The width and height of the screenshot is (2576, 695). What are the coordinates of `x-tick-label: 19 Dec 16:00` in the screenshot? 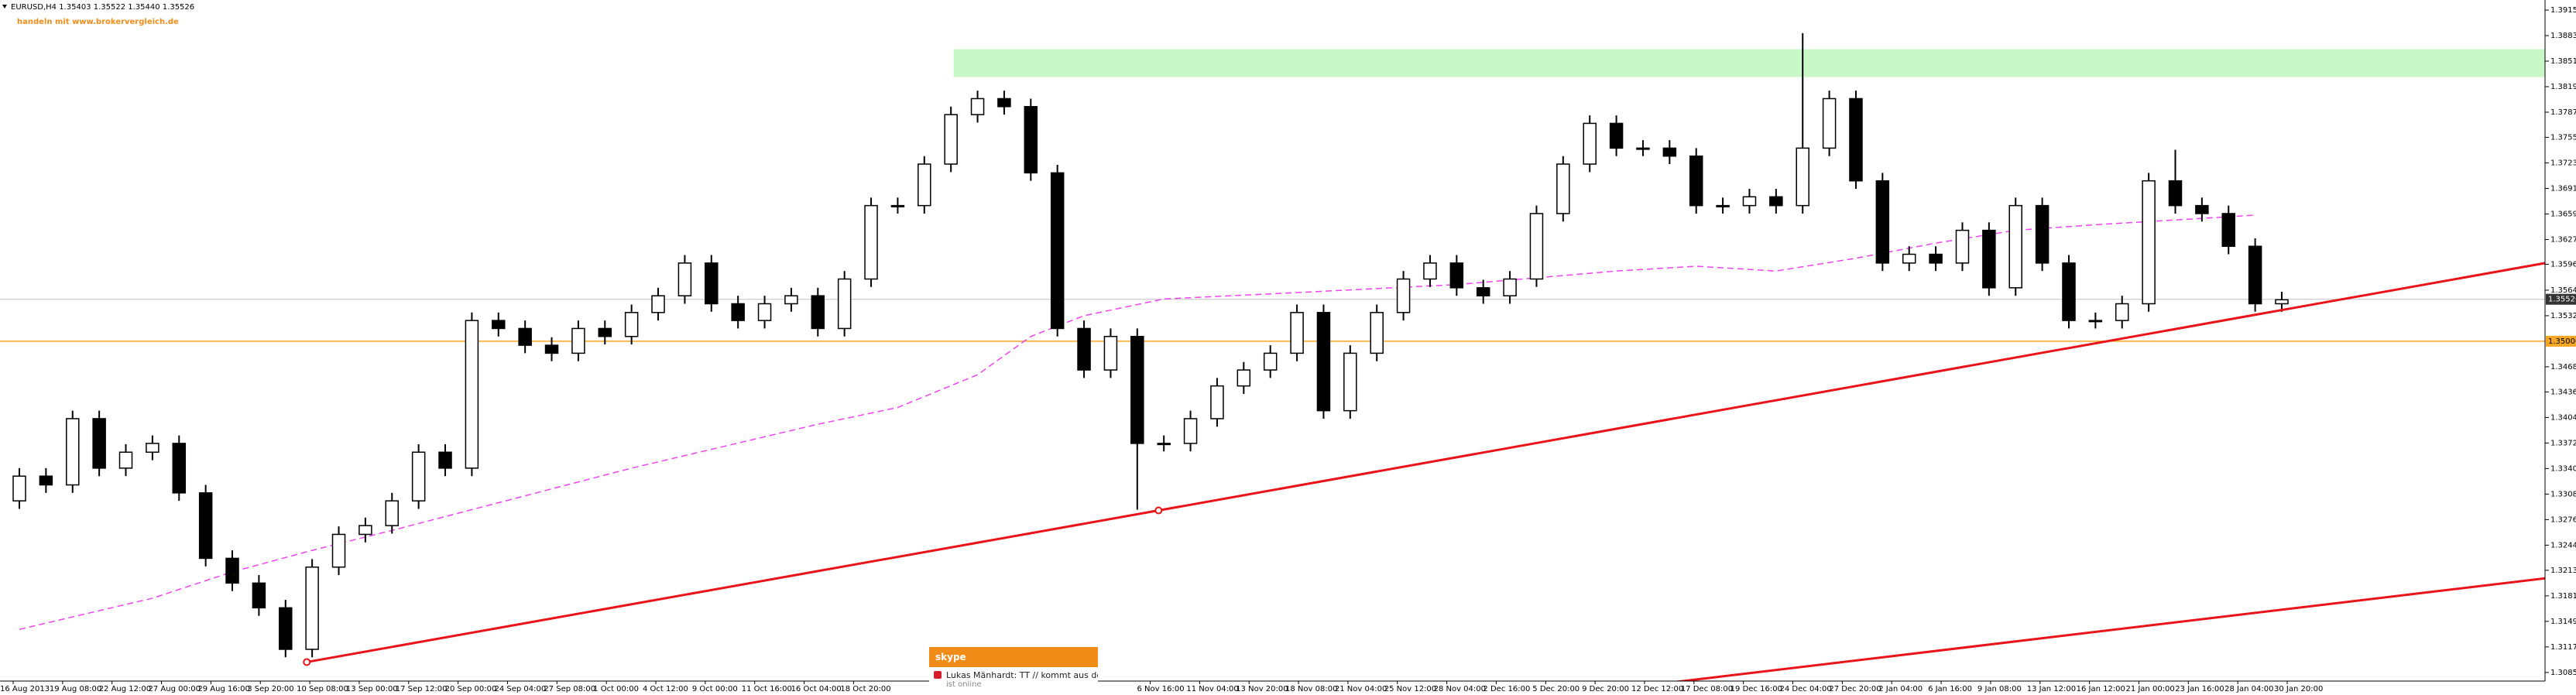 It's located at (1756, 689).